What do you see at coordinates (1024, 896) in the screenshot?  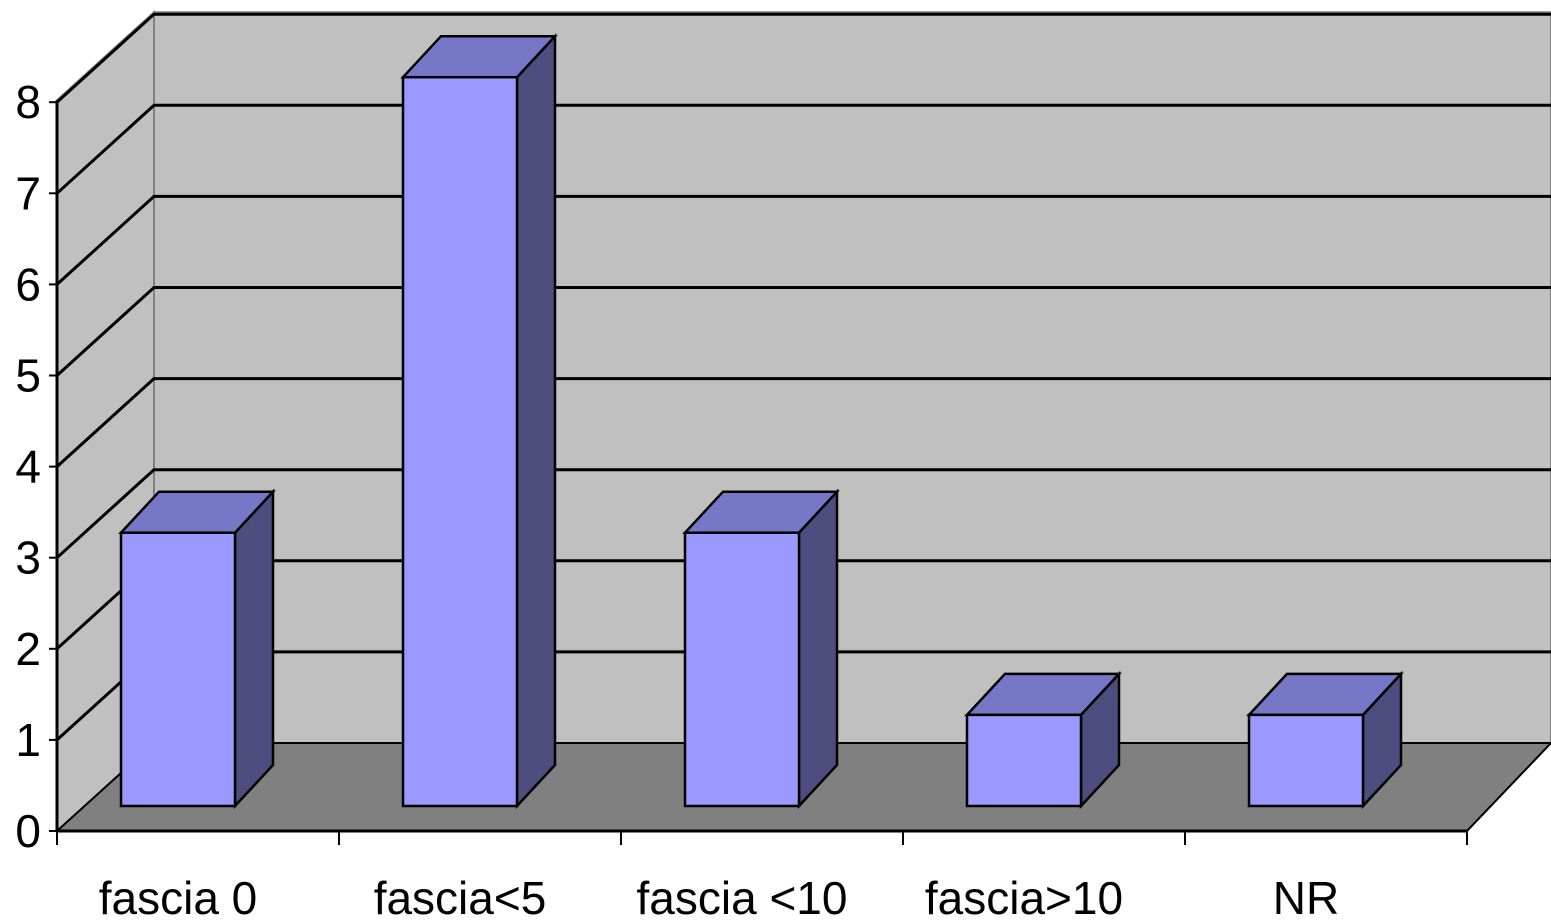 I see `x-category-label: fascia>10` at bounding box center [1024, 896].